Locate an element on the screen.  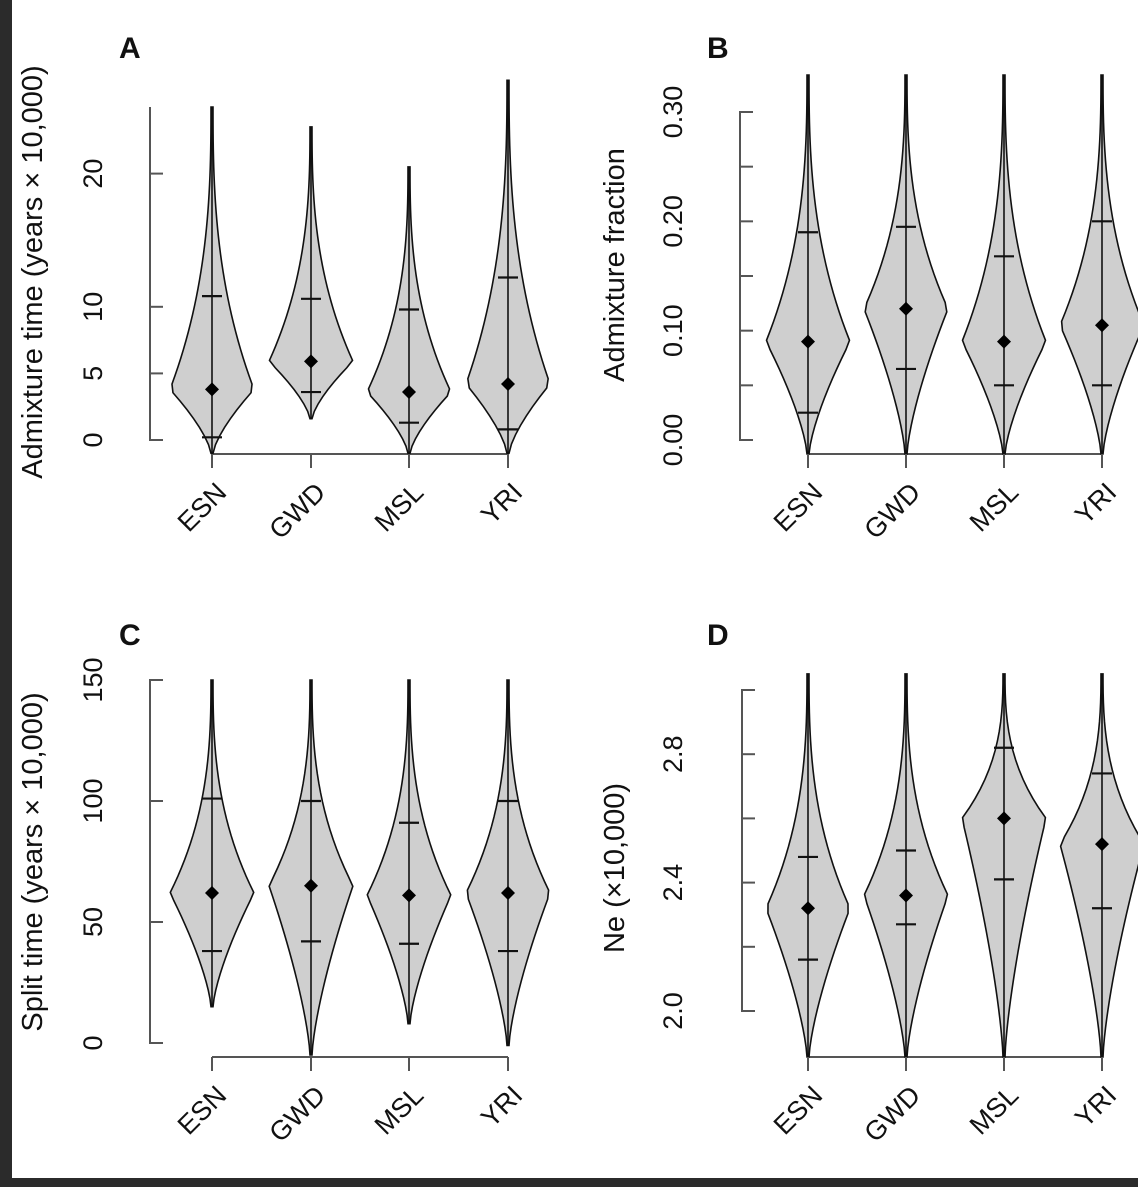
y-tick-label: 20 is located at coordinates (93, 174).